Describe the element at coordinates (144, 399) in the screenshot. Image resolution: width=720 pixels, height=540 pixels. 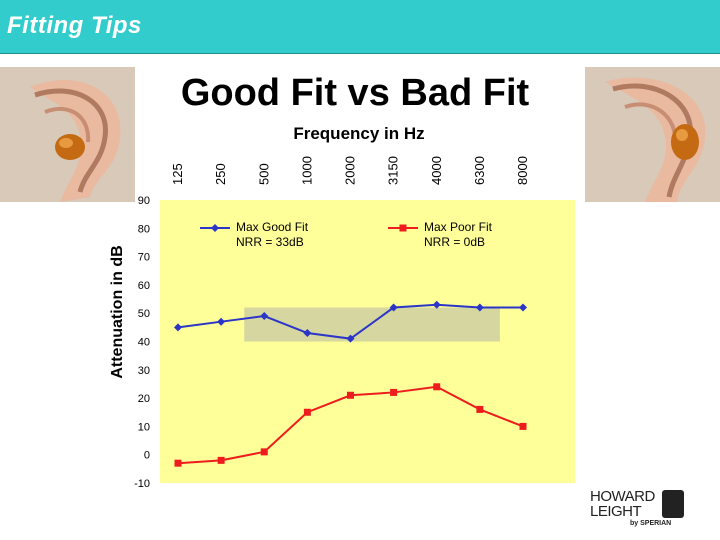
I see `y-tick-label: 20` at that location.